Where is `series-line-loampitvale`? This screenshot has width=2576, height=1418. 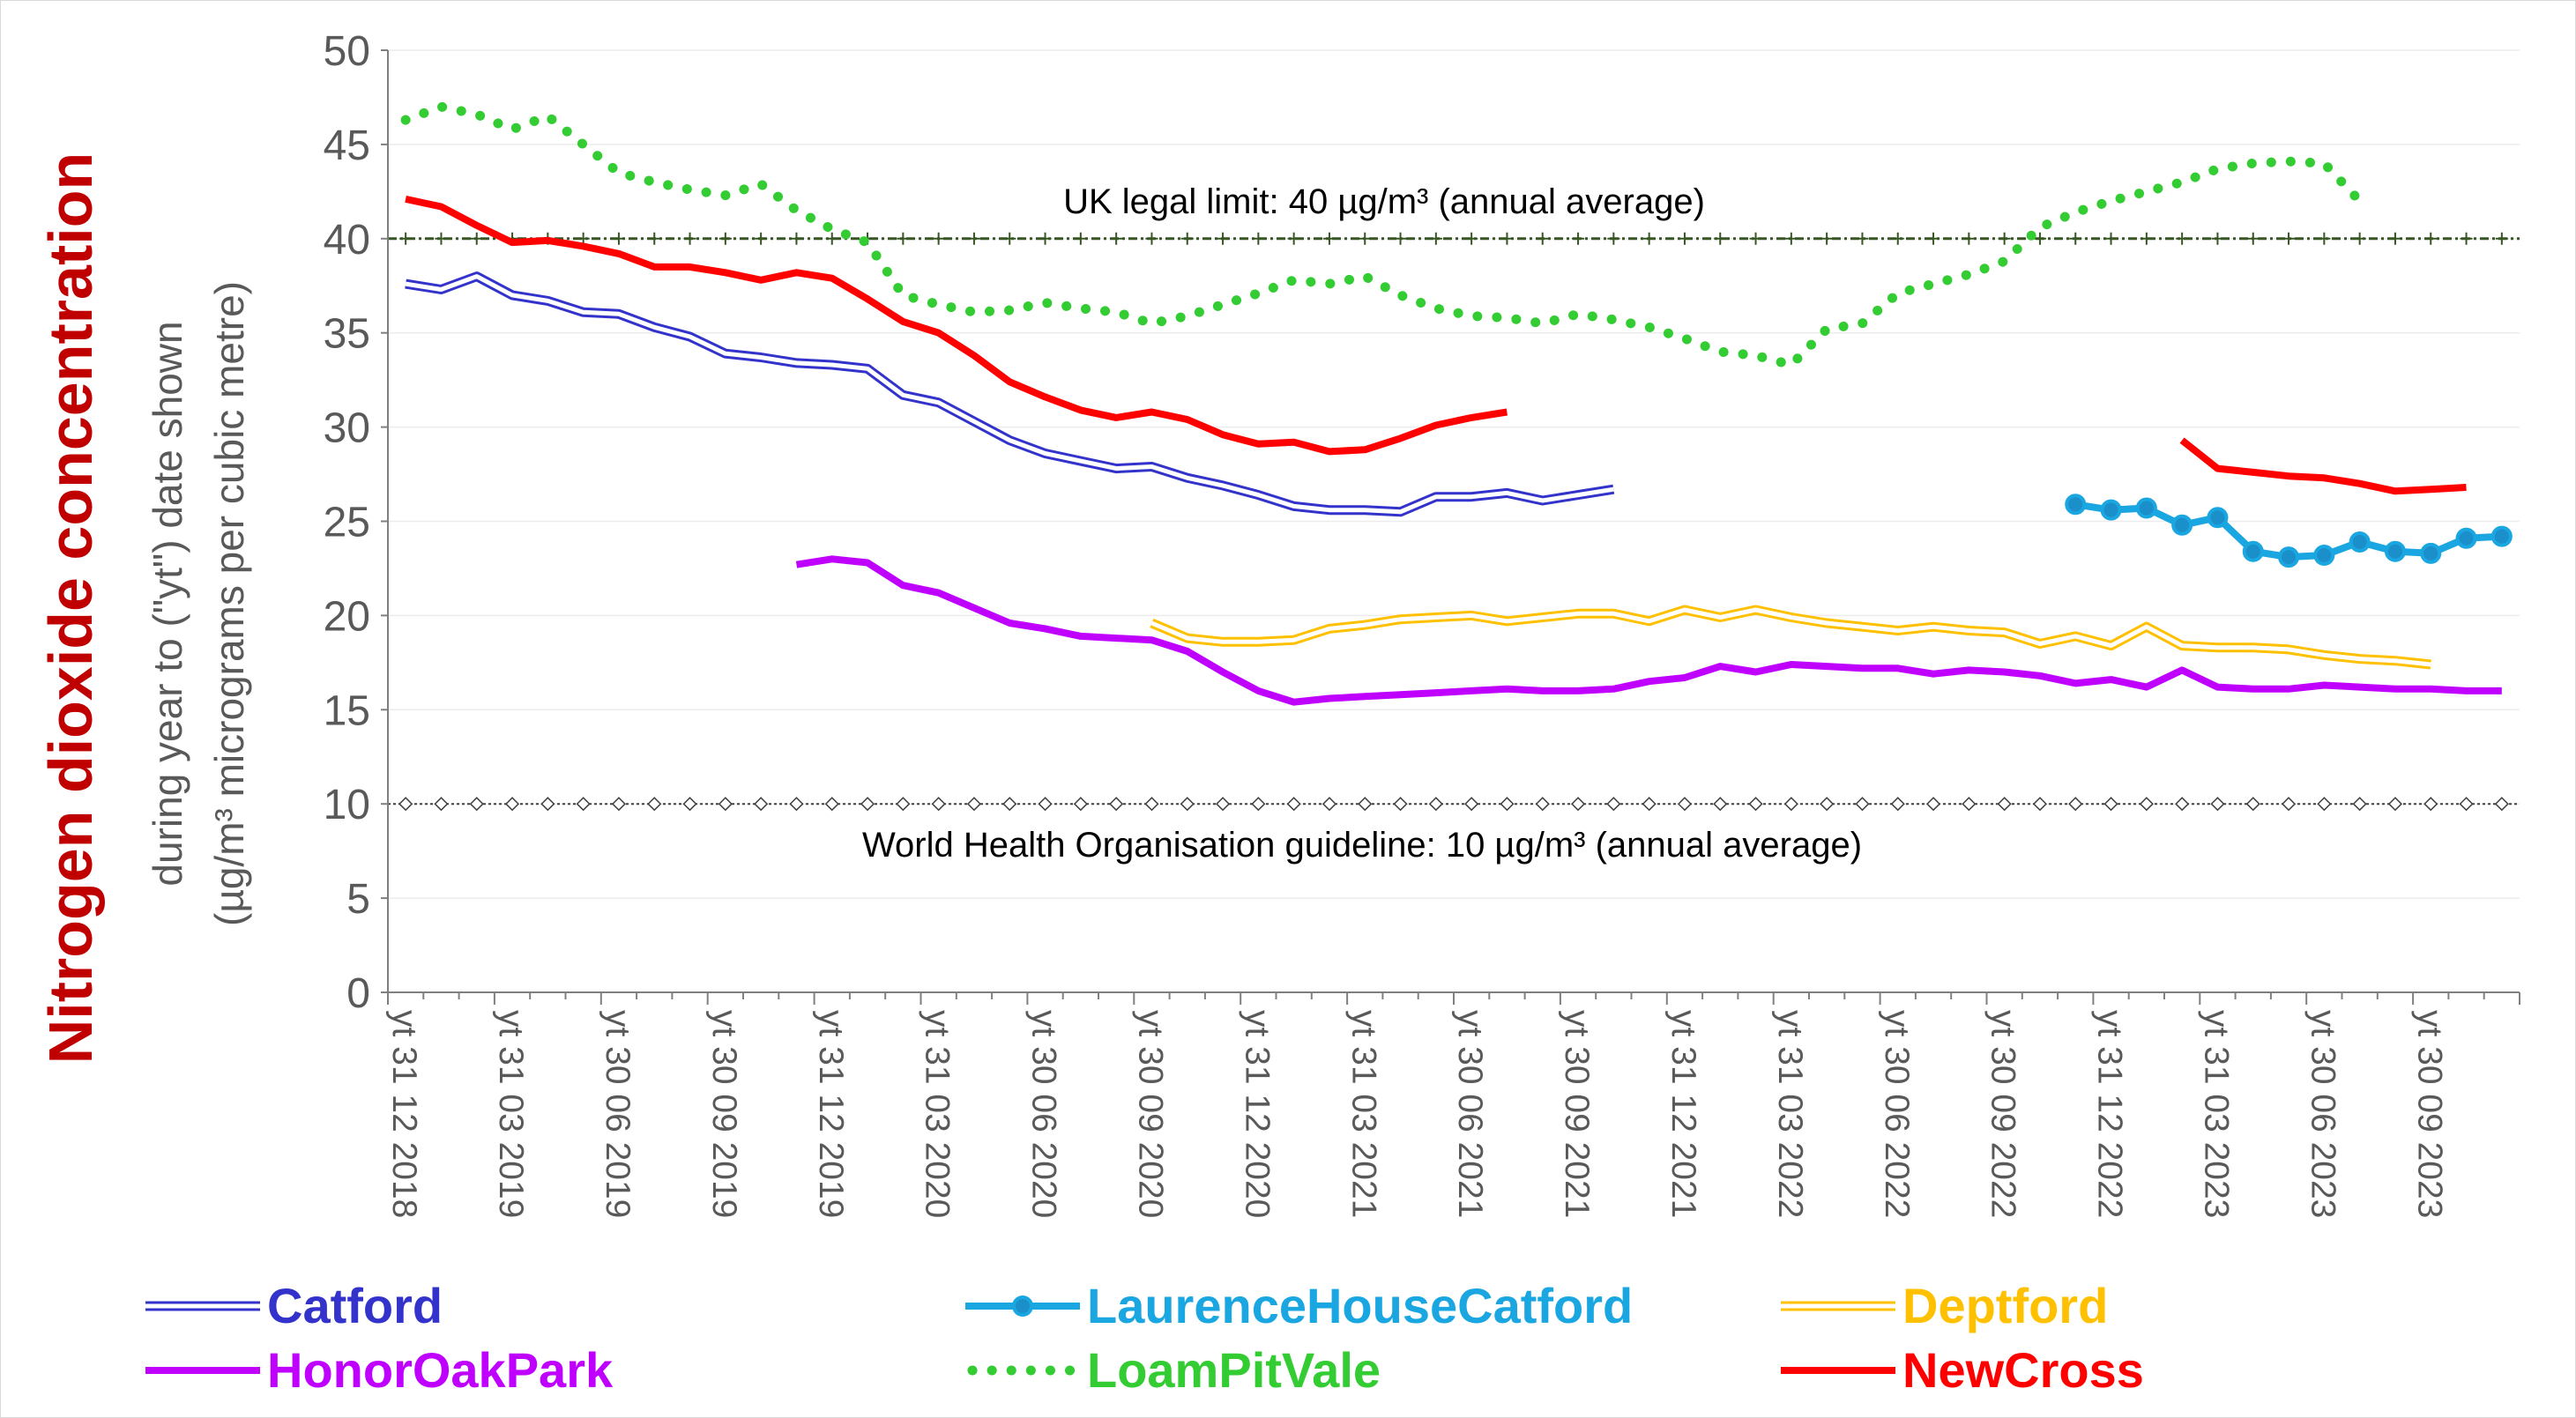 series-line-loampitvale is located at coordinates (1382, 235).